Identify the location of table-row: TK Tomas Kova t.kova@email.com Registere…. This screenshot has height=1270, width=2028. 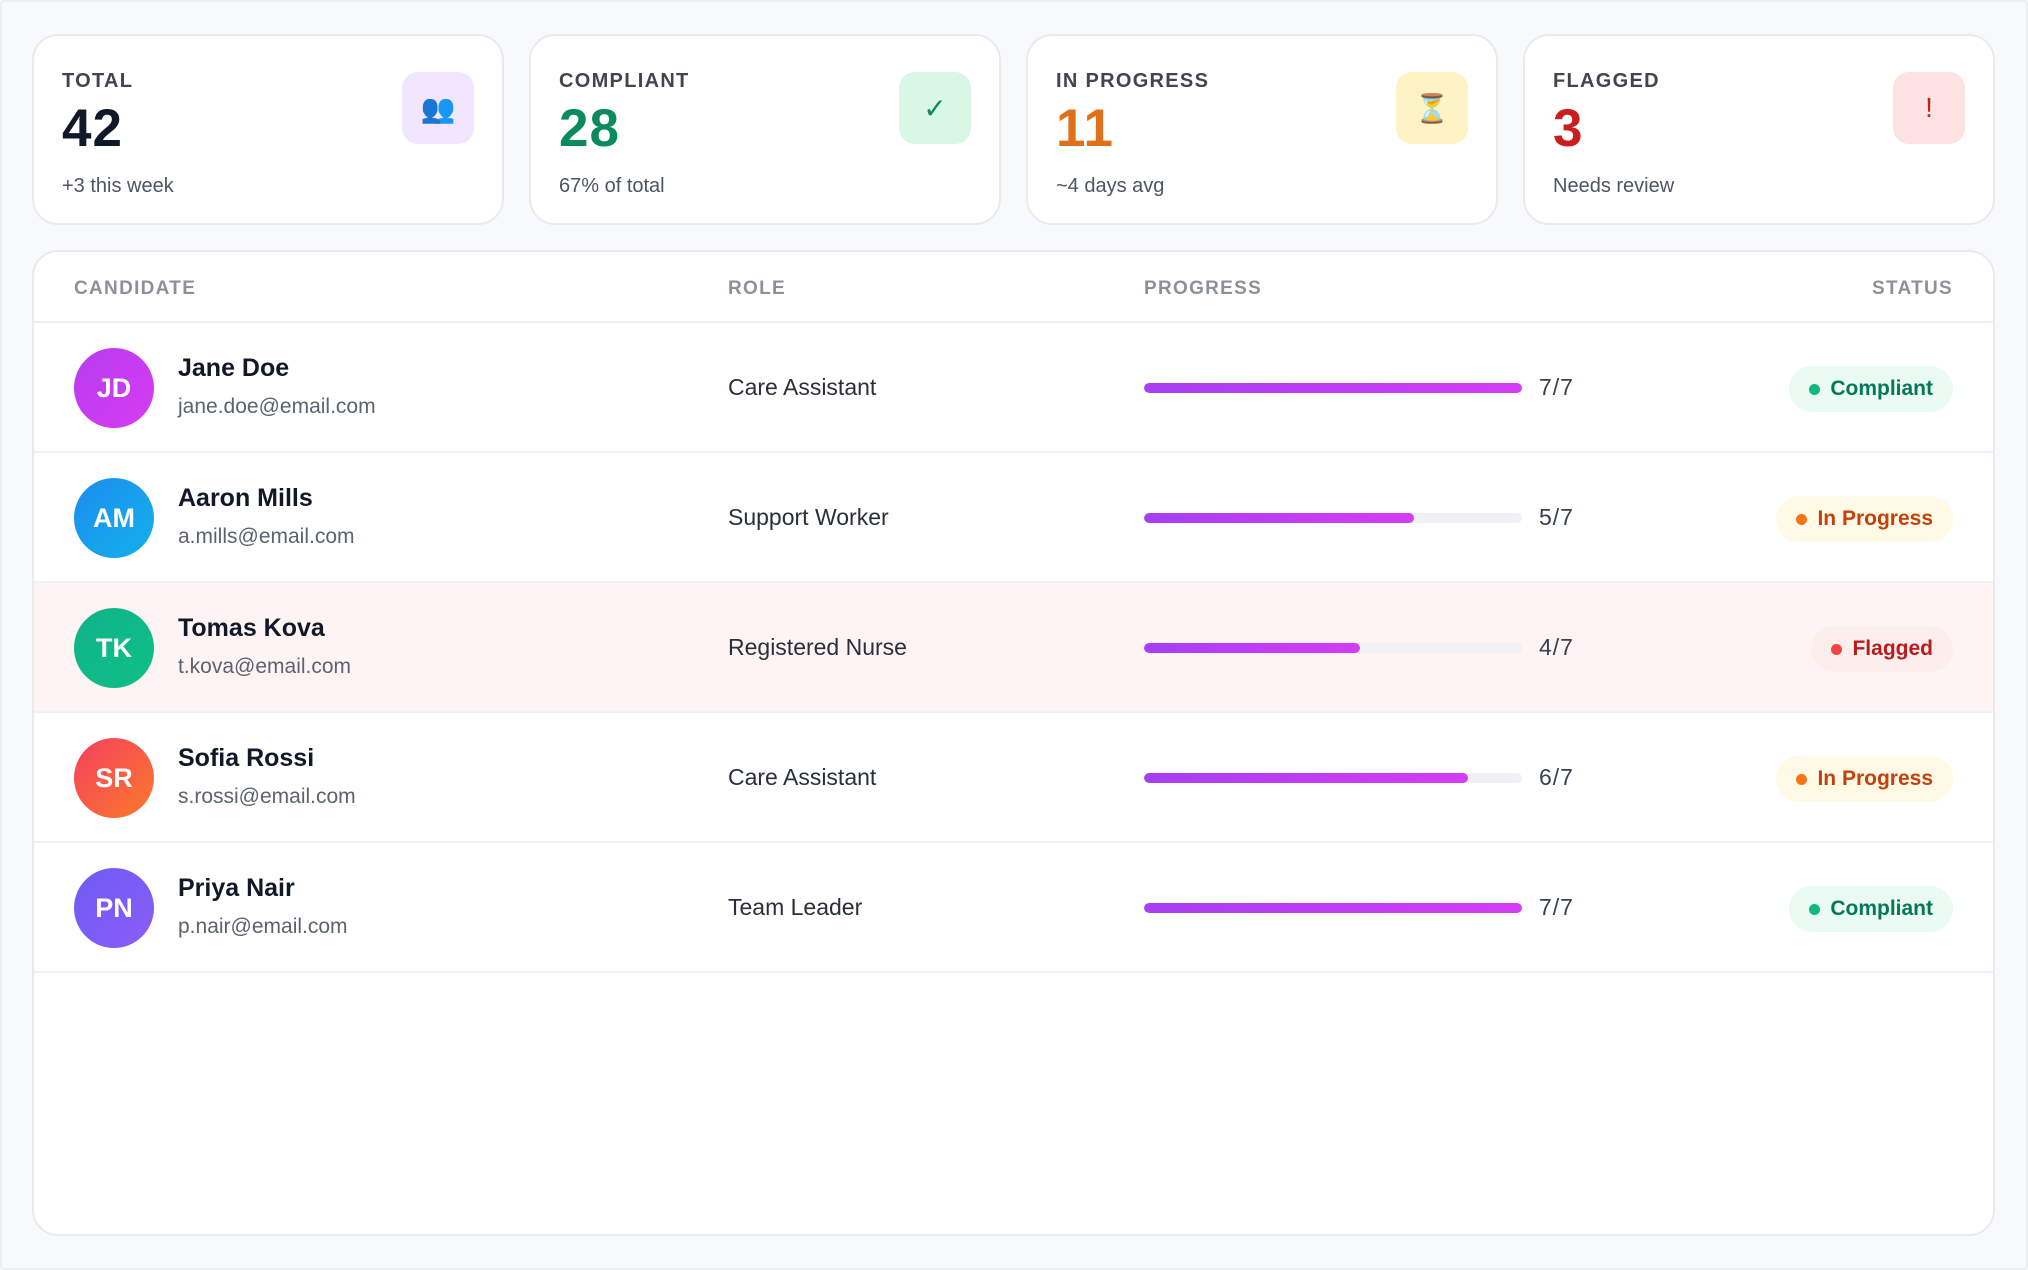
(1013, 648).